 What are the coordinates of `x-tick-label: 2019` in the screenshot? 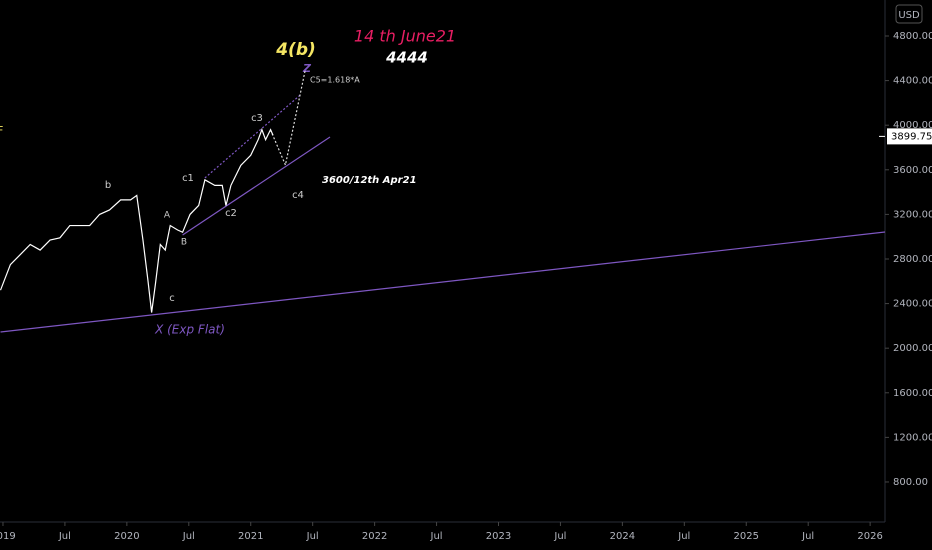 It's located at (8, 536).